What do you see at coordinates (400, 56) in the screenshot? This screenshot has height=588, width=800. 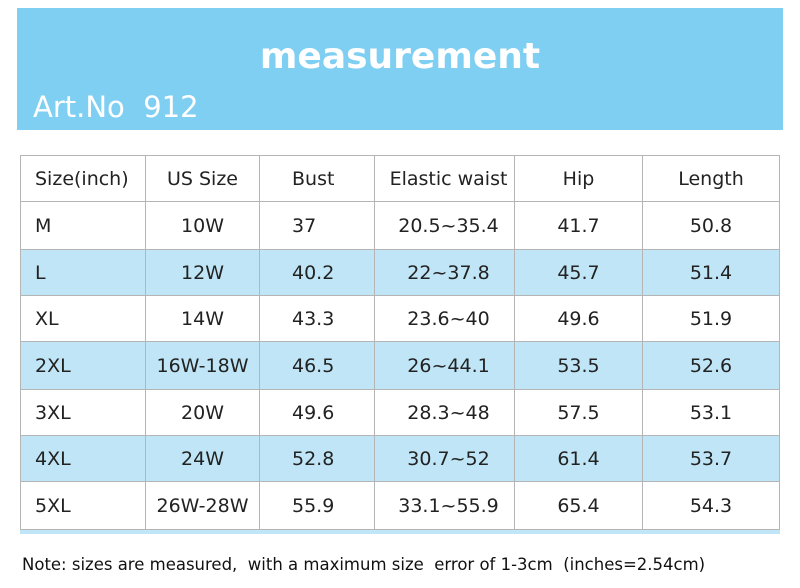 I see `title: measurement` at bounding box center [400, 56].